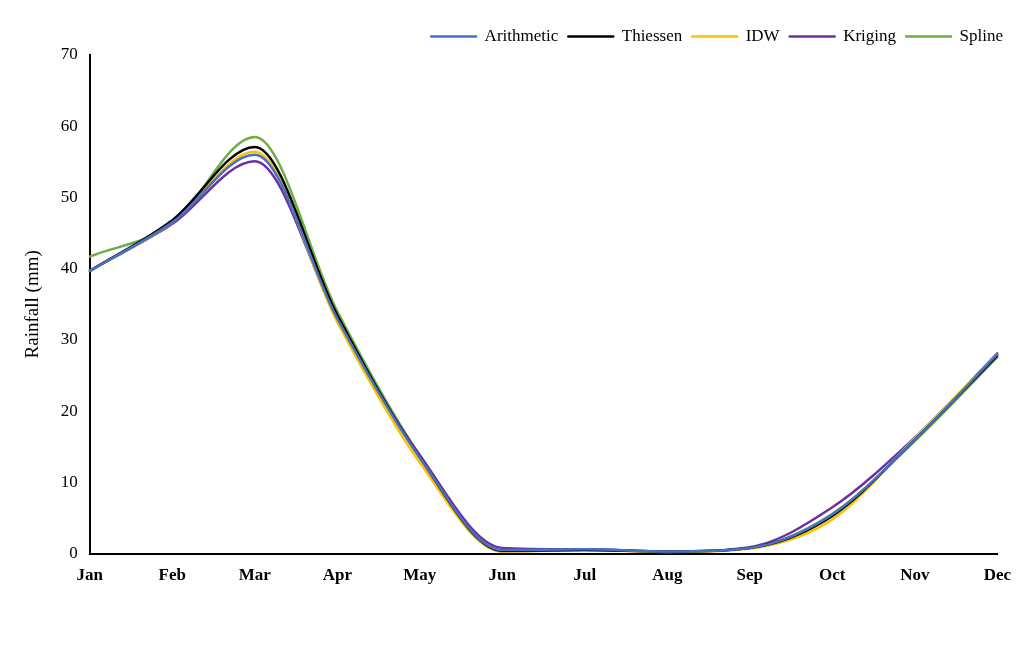 This screenshot has width=1035, height=650. I want to click on x-tick-label: Dec, so click(997, 575).